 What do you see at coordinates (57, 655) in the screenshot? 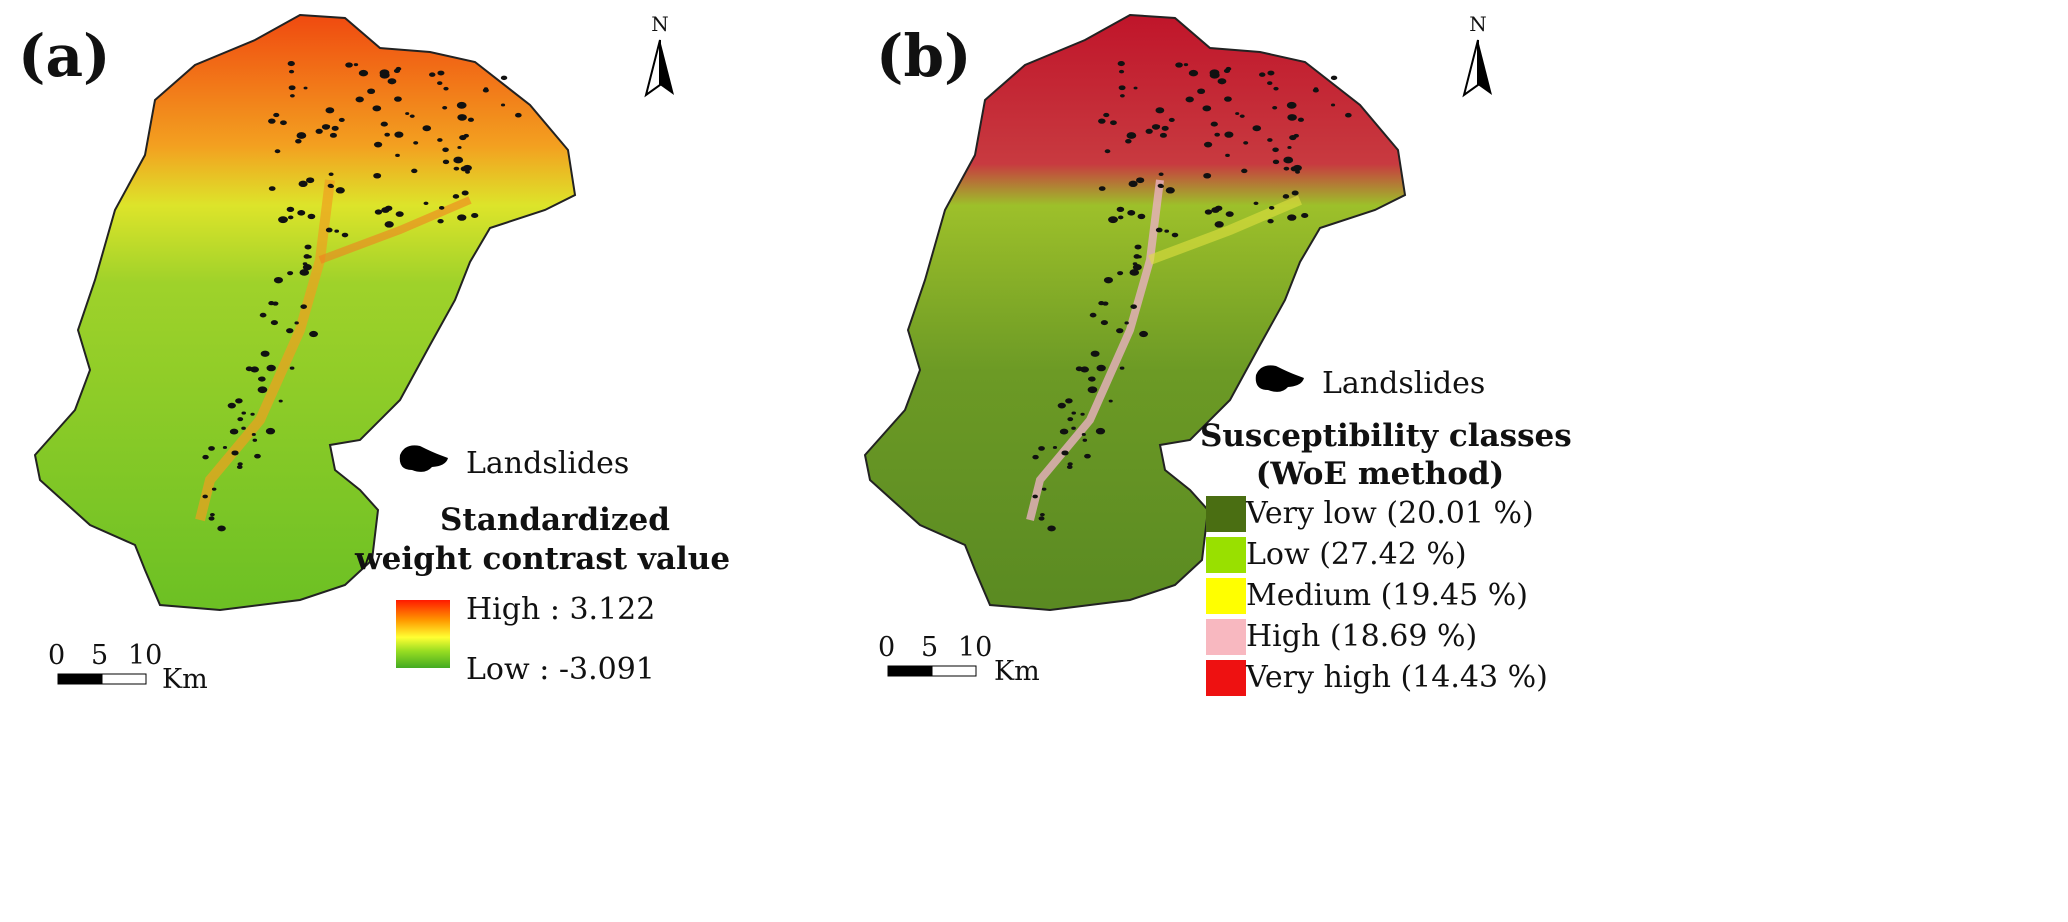
I see `scale-tick-0-a: 0` at bounding box center [57, 655].